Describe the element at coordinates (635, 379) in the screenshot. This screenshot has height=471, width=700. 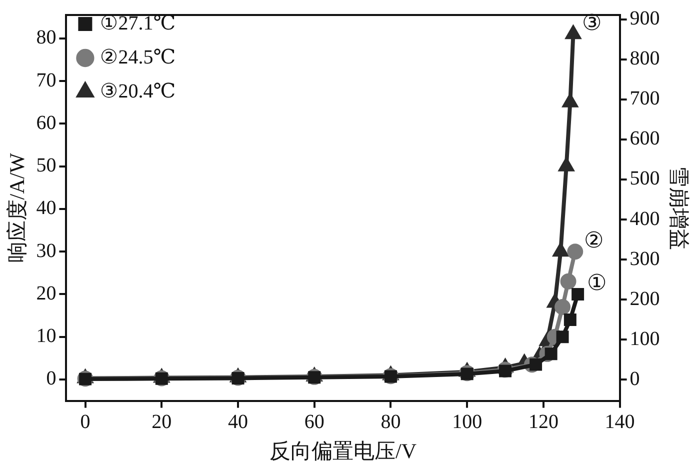
I see `y2-tick-label: 0` at that location.